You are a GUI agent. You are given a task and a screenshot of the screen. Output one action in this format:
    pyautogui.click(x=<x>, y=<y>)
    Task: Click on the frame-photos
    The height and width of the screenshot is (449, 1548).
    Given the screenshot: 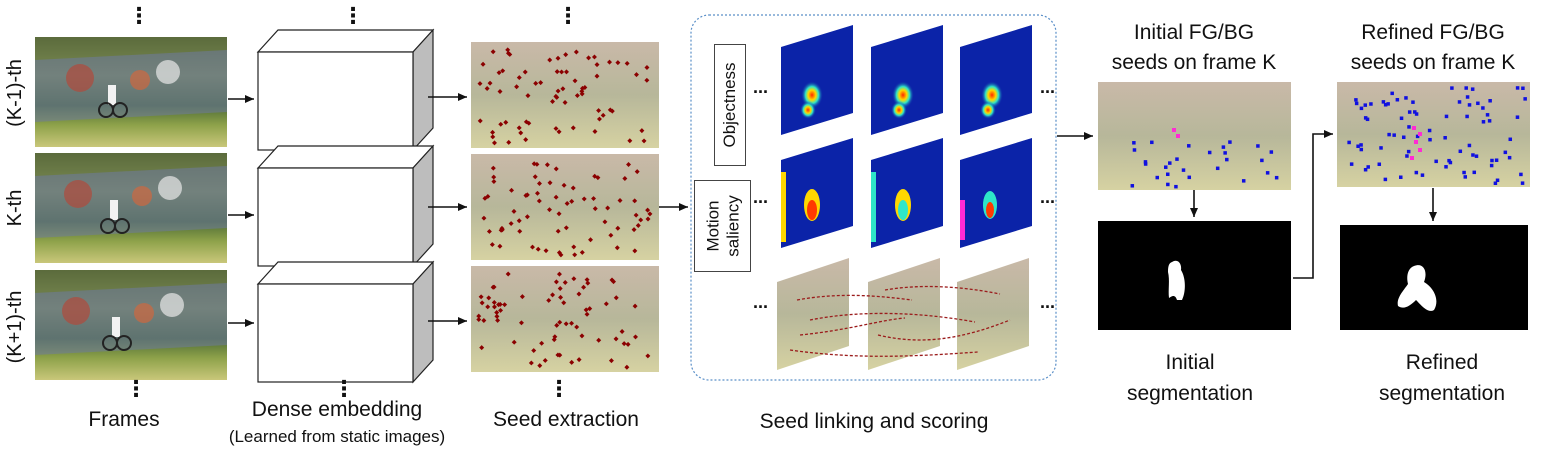 What is the action you would take?
    pyautogui.click(x=131, y=208)
    